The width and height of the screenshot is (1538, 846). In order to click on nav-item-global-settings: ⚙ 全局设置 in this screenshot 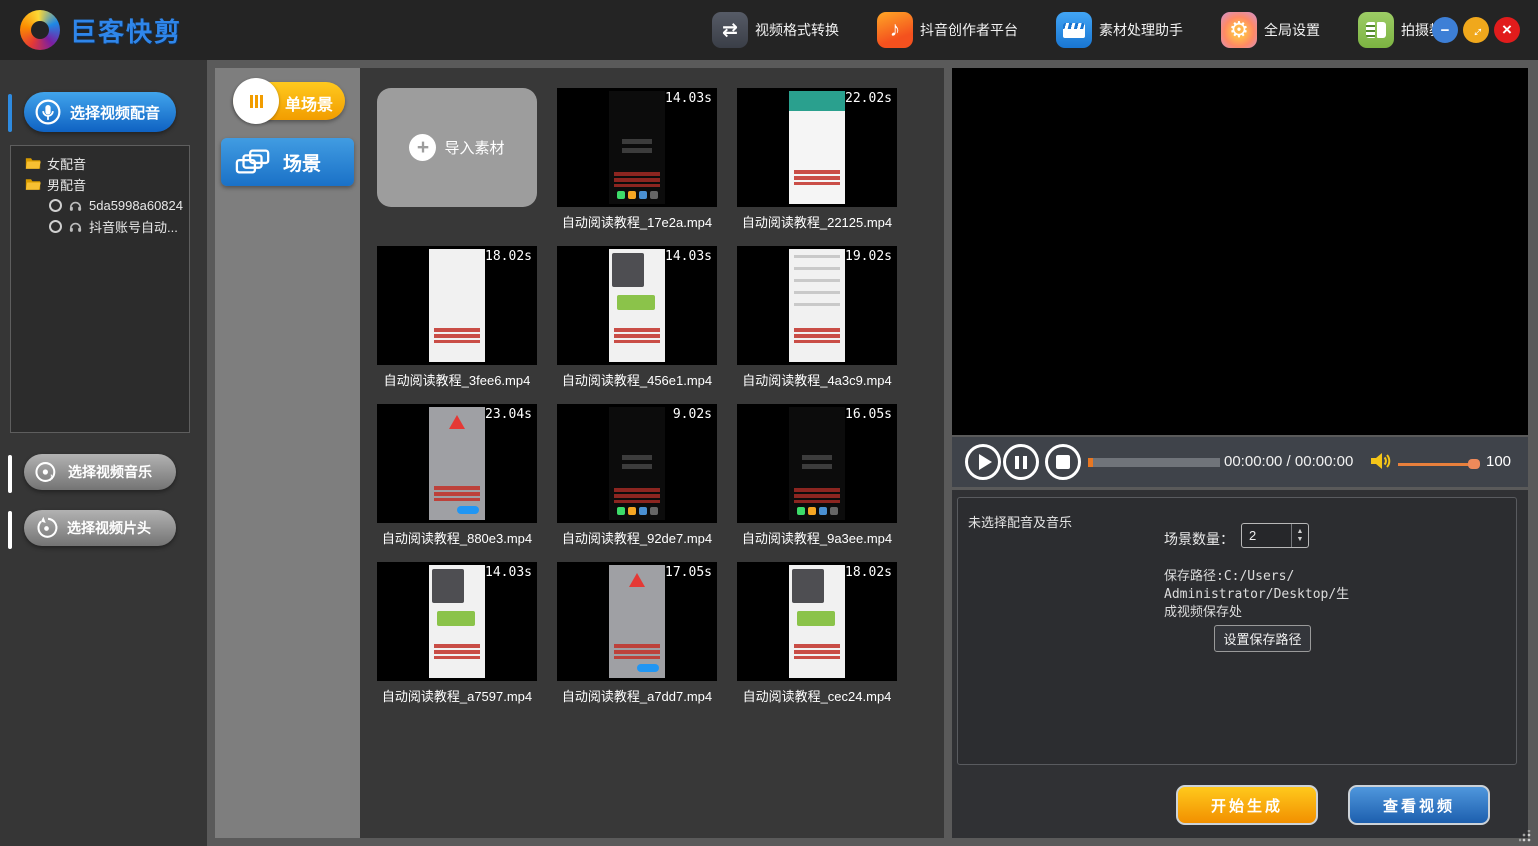, I will do `click(1270, 30)`.